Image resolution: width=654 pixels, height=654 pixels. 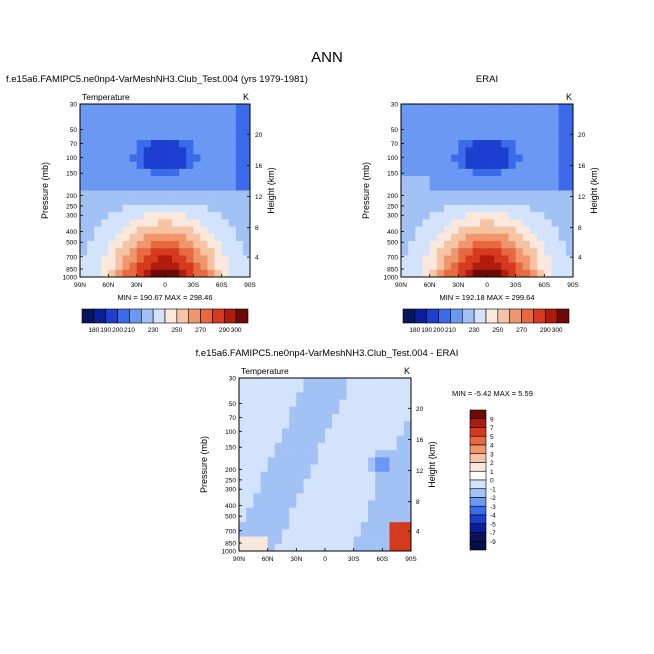 What do you see at coordinates (569, 97) in the screenshot?
I see `units-label: K` at bounding box center [569, 97].